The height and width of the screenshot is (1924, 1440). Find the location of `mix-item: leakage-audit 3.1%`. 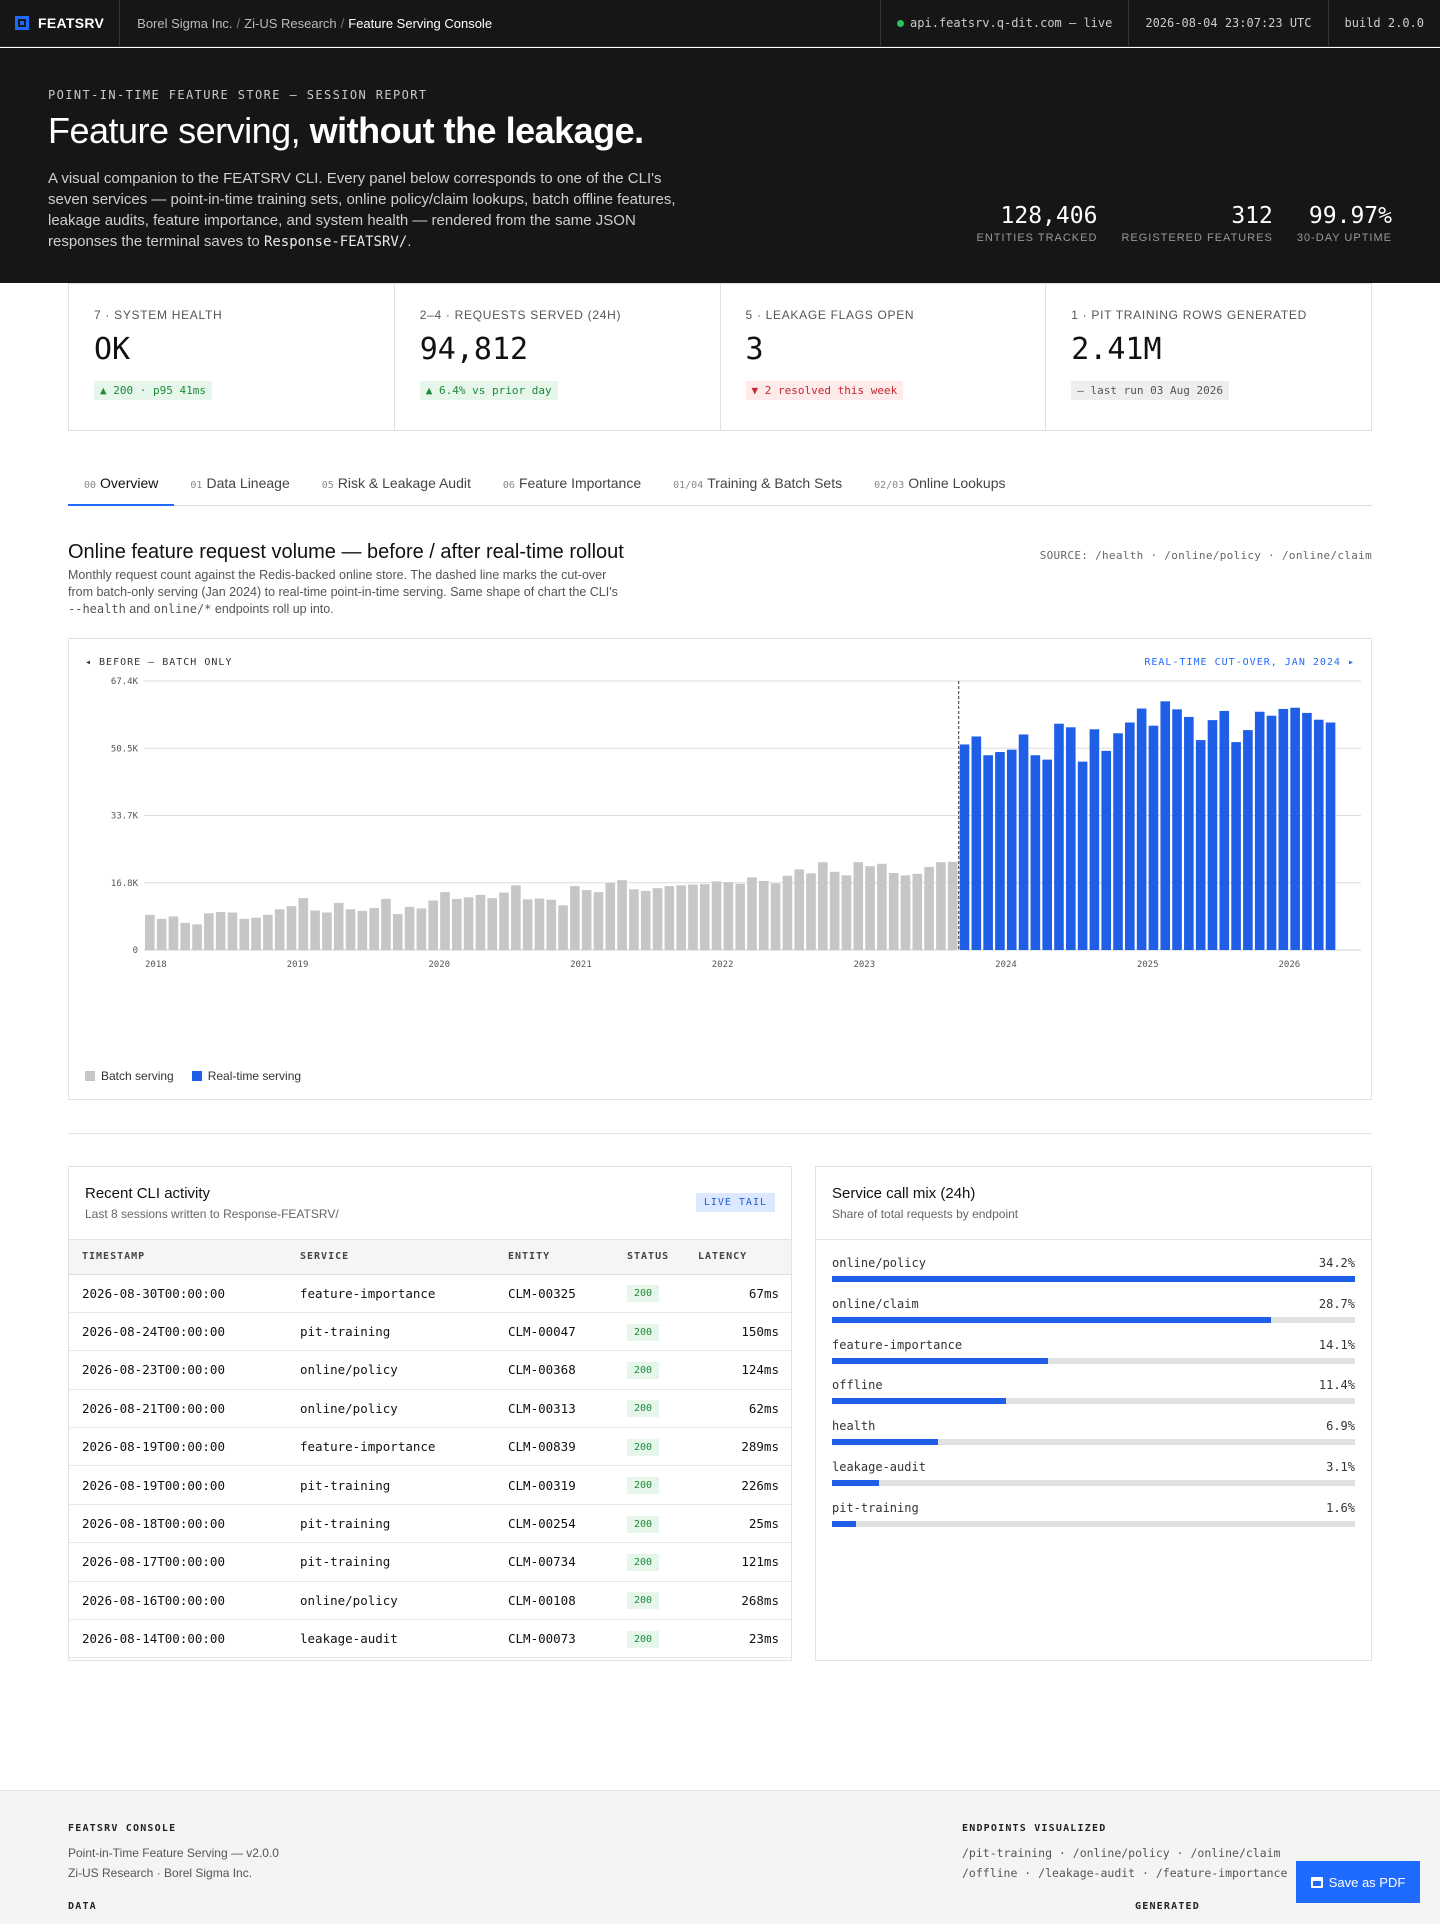

mix-item: leakage-audit 3.1% is located at coordinates (1093, 1476).